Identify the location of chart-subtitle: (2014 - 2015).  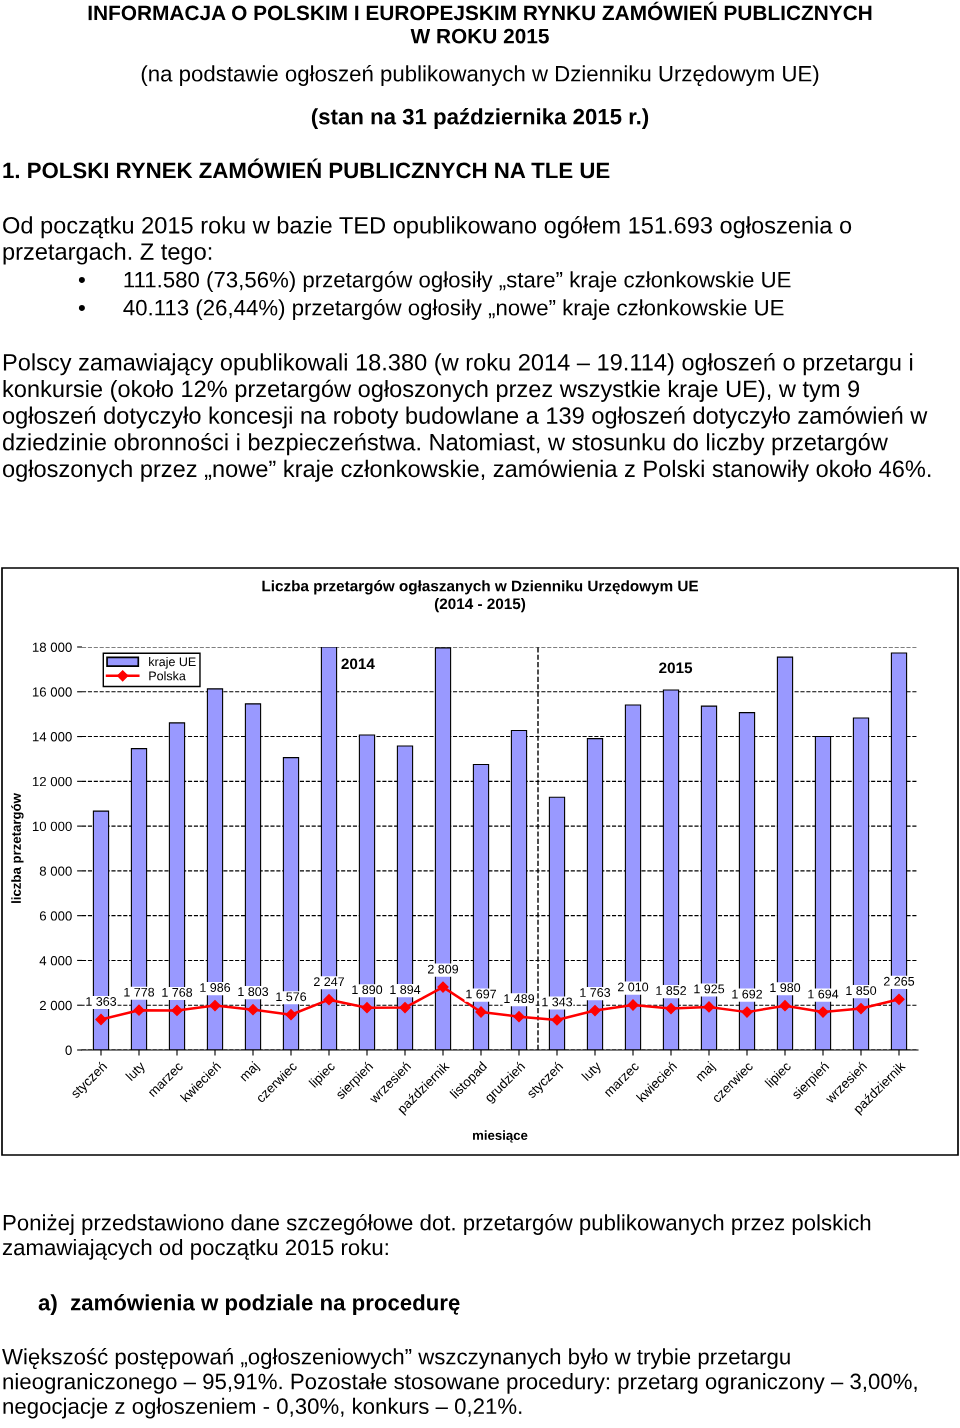
(480, 605).